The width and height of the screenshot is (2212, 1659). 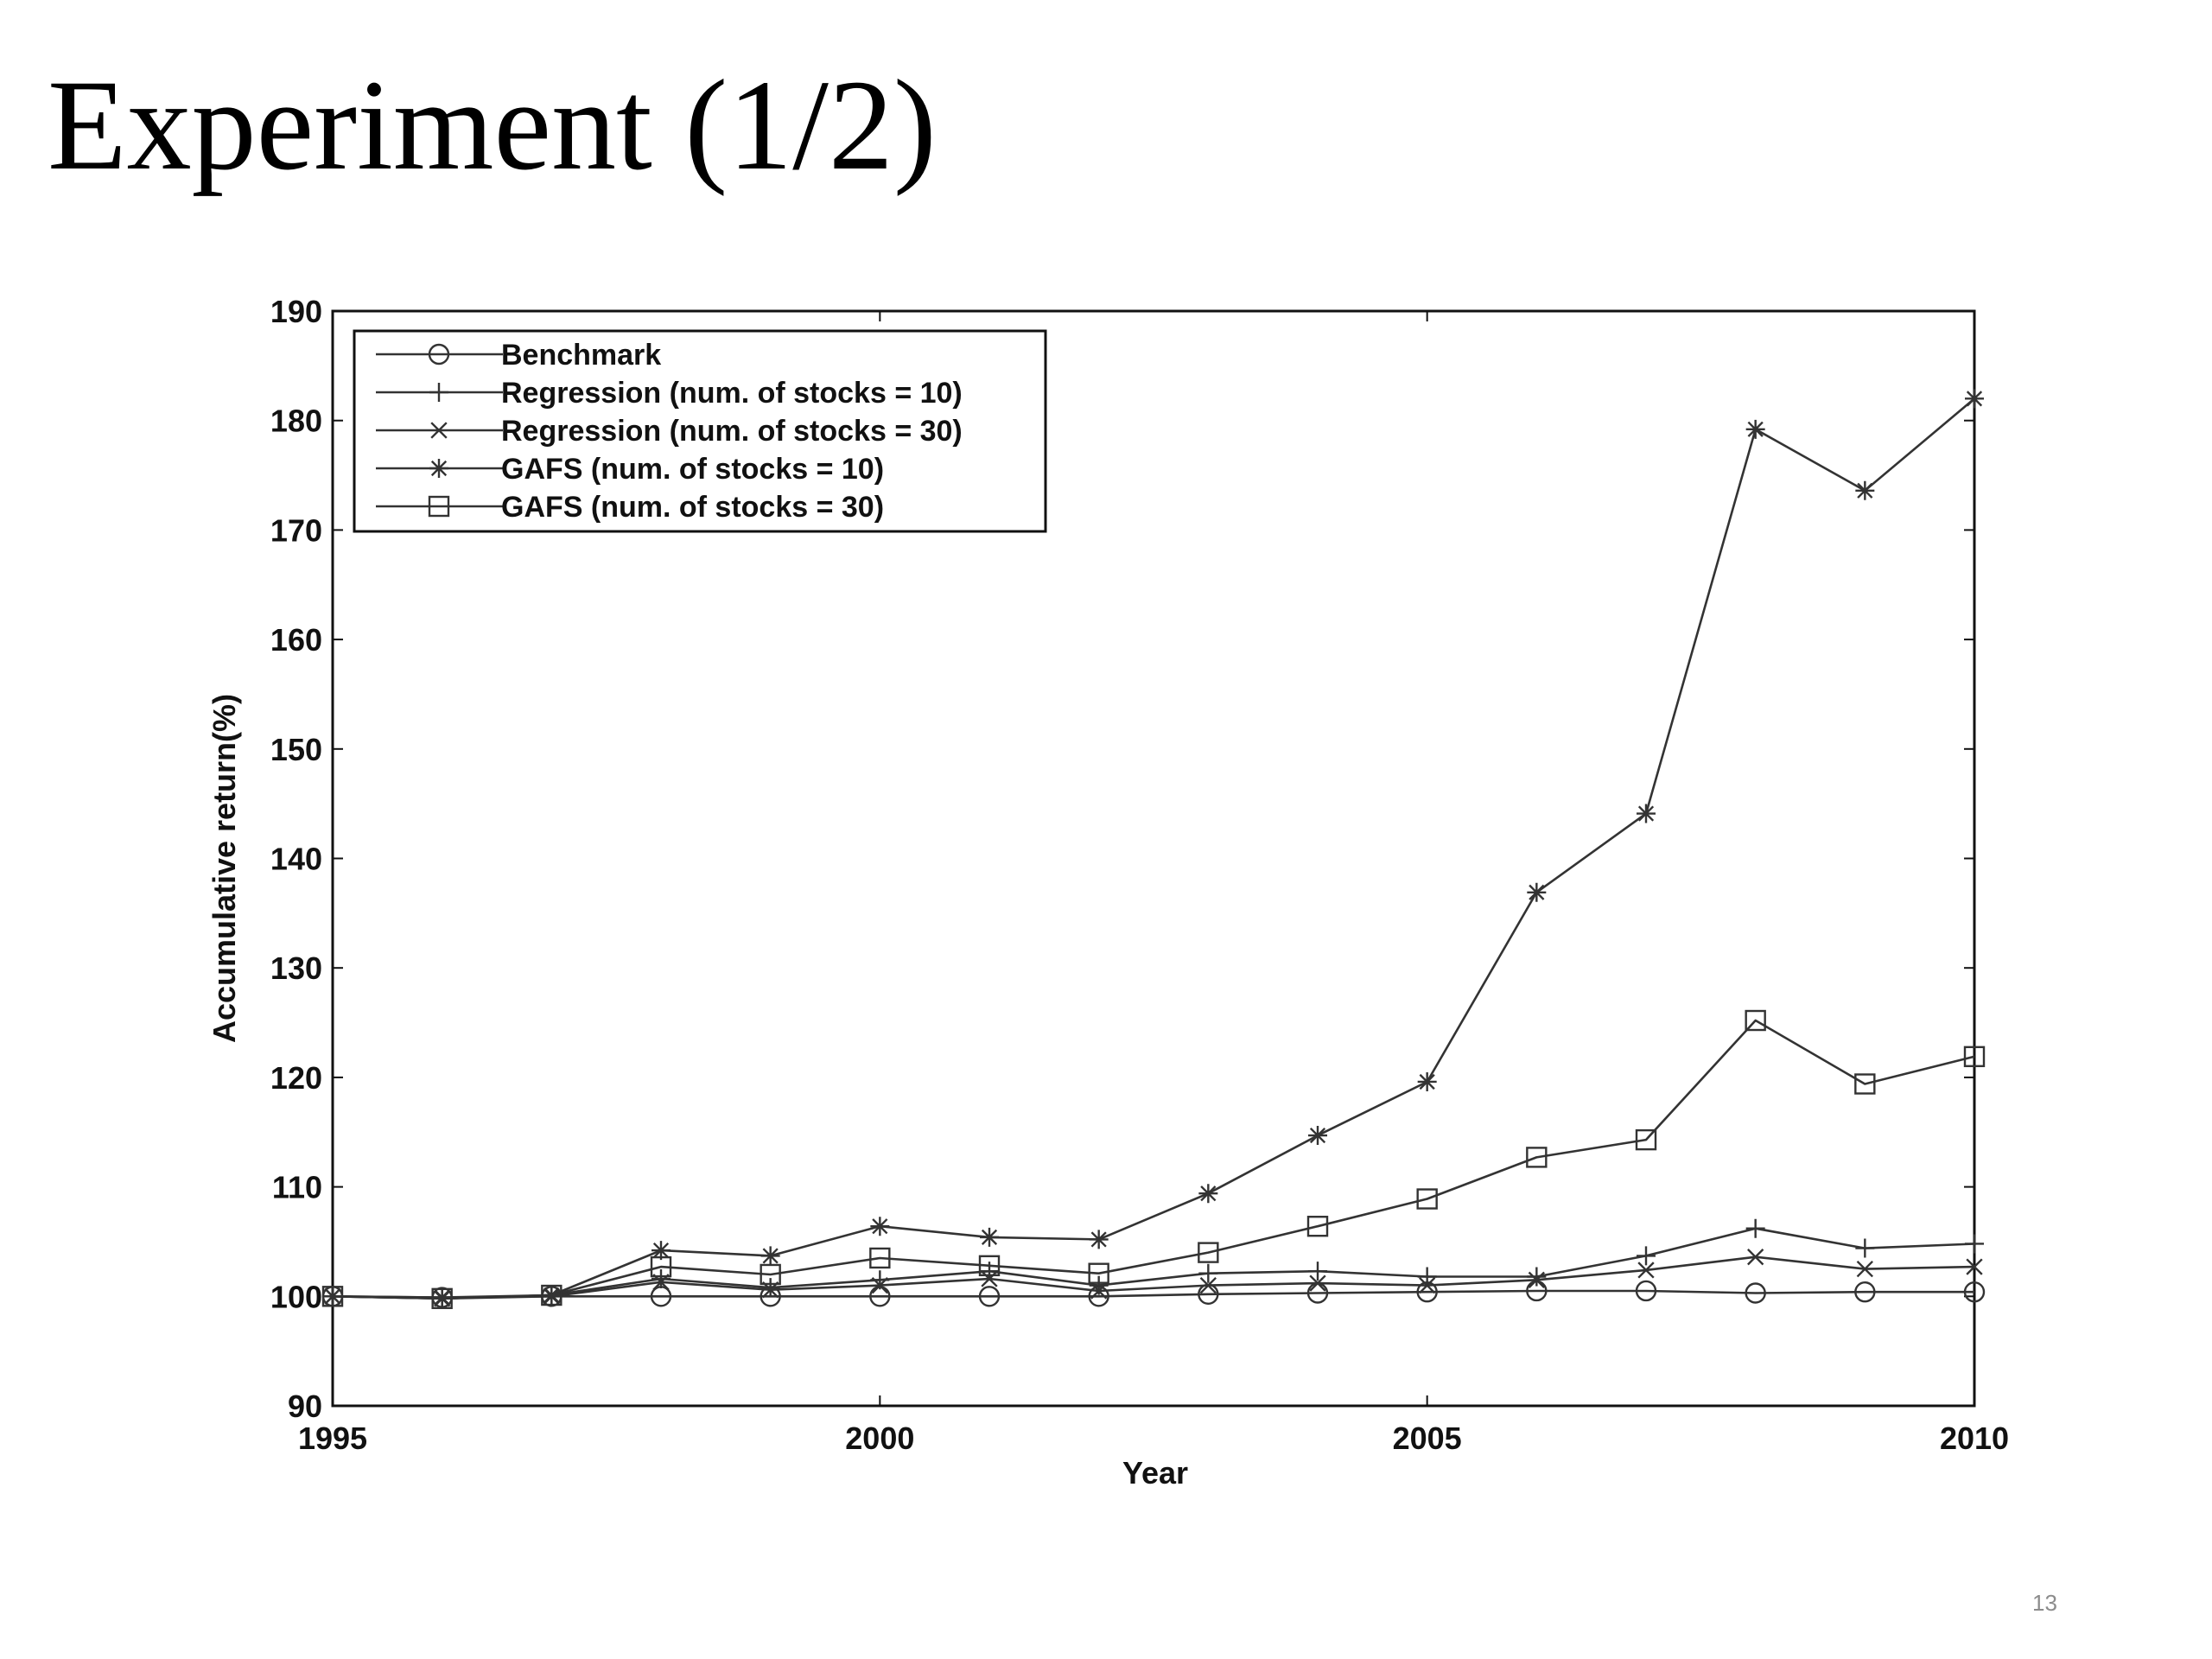 What do you see at coordinates (732, 393) in the screenshot?
I see `legend-label: Regression (num. of stocks = 10)` at bounding box center [732, 393].